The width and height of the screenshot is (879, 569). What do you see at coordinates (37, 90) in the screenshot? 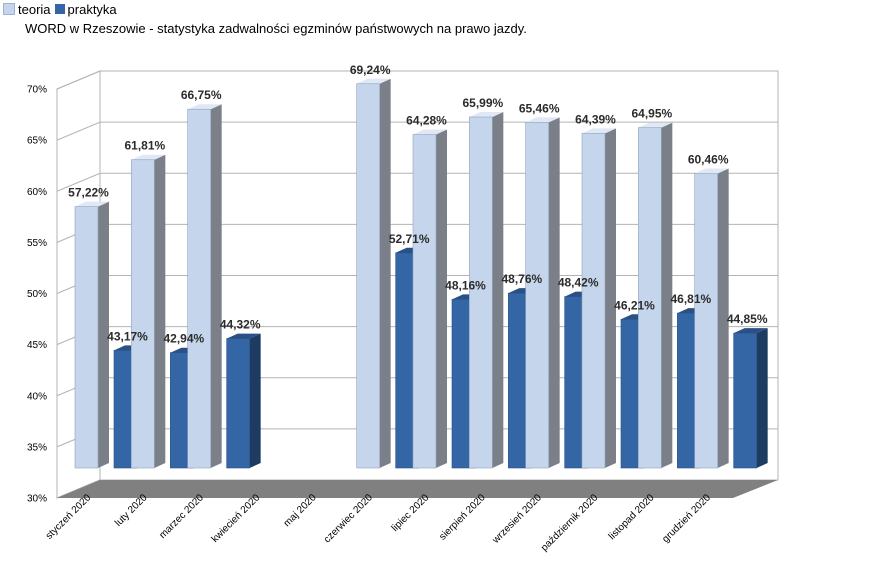
I see `y-tick-label: 70%` at bounding box center [37, 90].